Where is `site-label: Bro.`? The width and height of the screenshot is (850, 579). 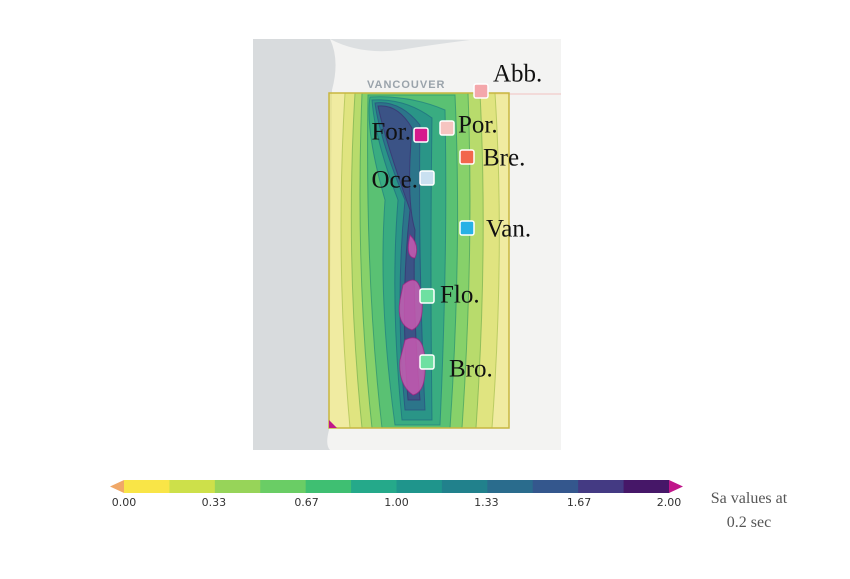 site-label: Bro. is located at coordinates (471, 369).